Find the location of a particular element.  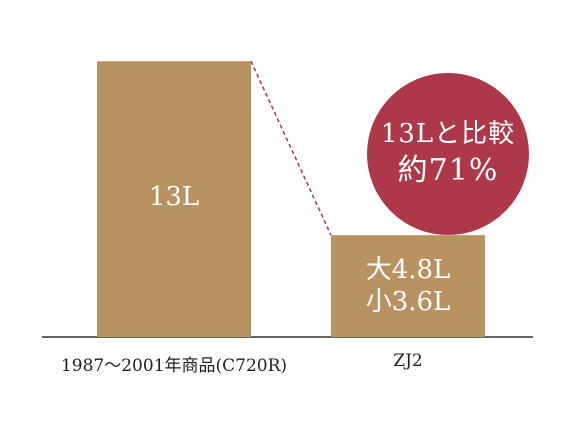

badge-percent-text: 約71% is located at coordinates (448, 170).